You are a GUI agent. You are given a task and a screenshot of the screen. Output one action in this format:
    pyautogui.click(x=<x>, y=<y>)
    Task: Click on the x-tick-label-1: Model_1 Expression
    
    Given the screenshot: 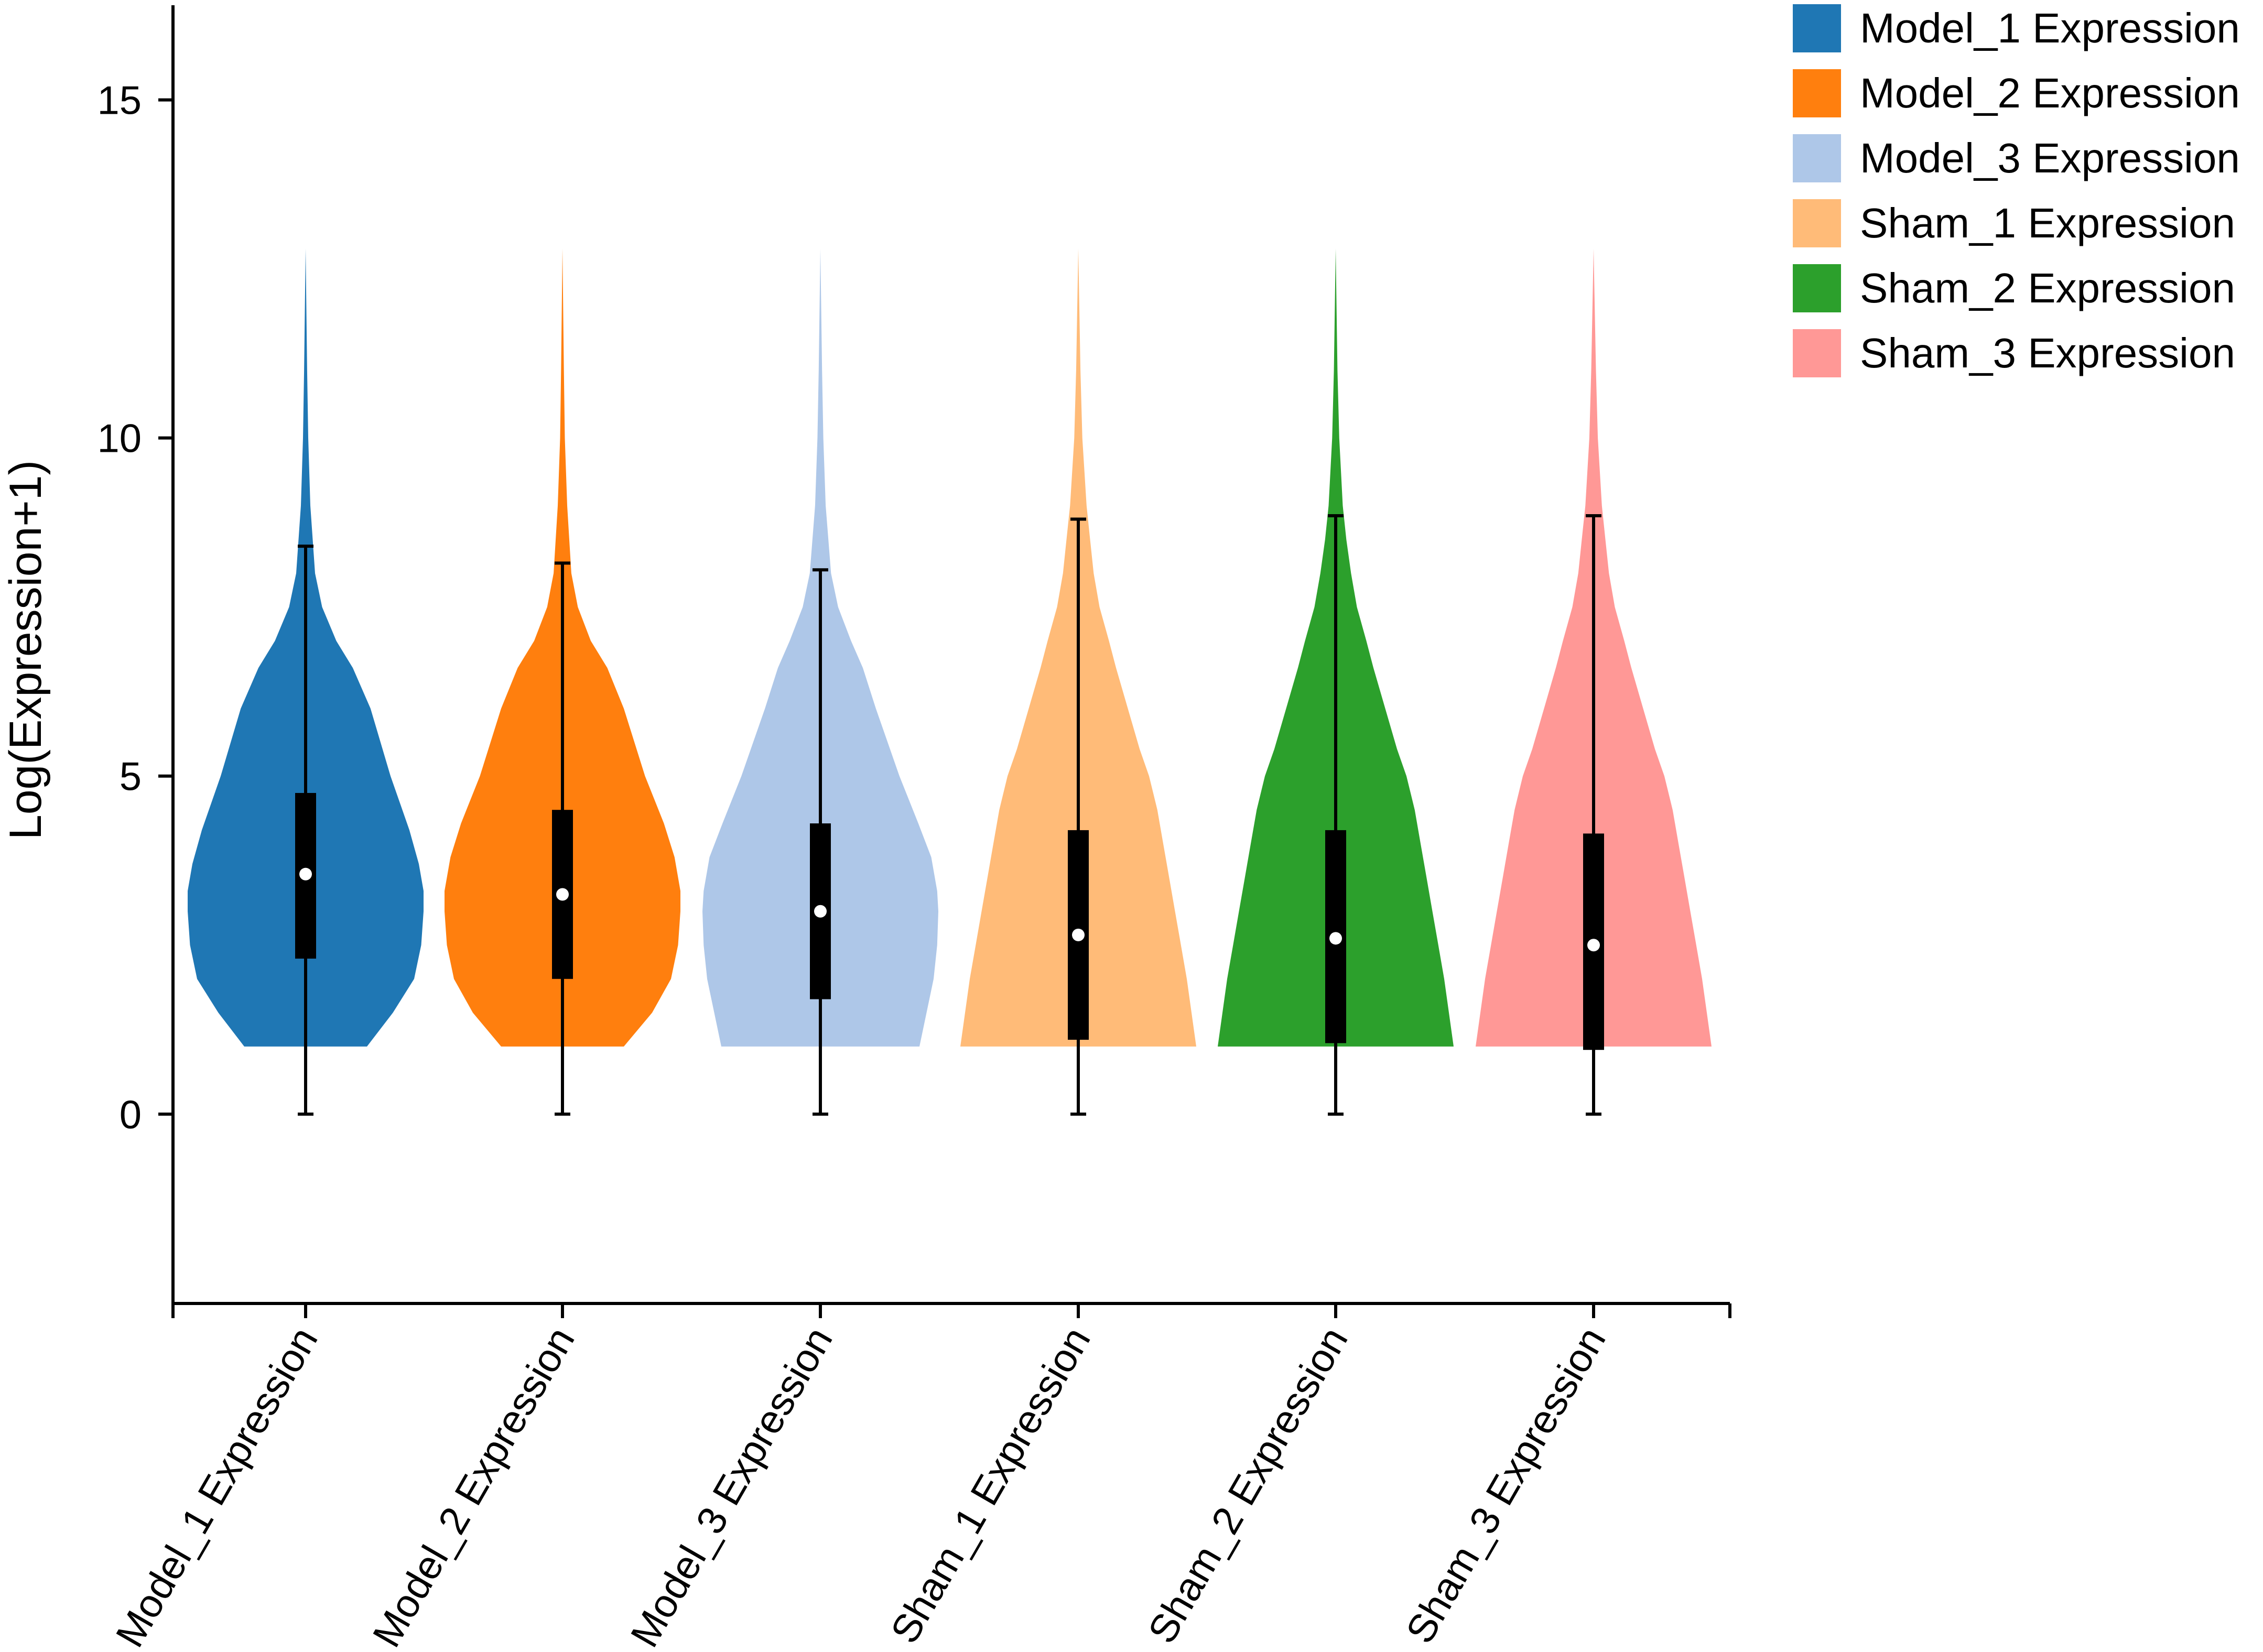 What is the action you would take?
    pyautogui.click(x=217, y=1486)
    